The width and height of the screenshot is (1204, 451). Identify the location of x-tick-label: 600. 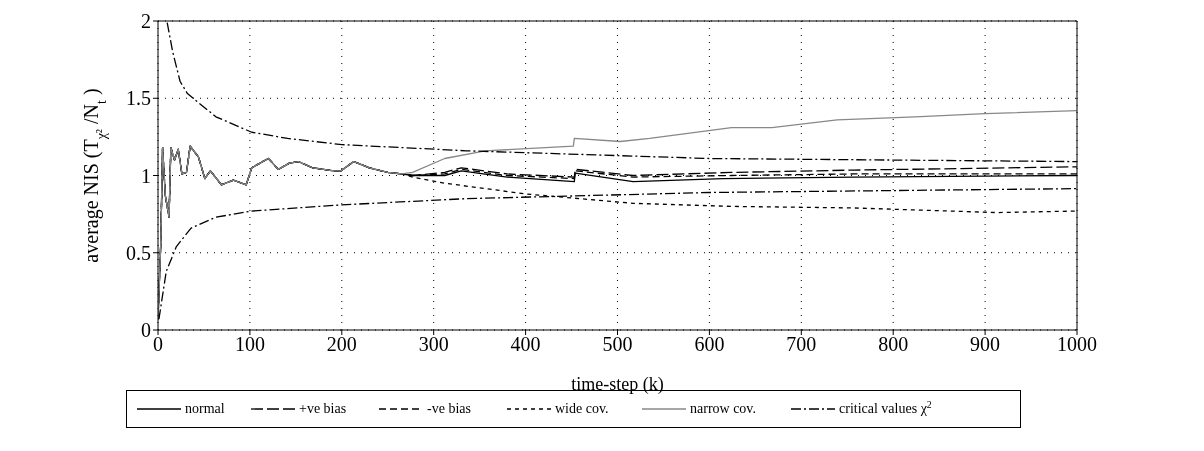
(709, 344).